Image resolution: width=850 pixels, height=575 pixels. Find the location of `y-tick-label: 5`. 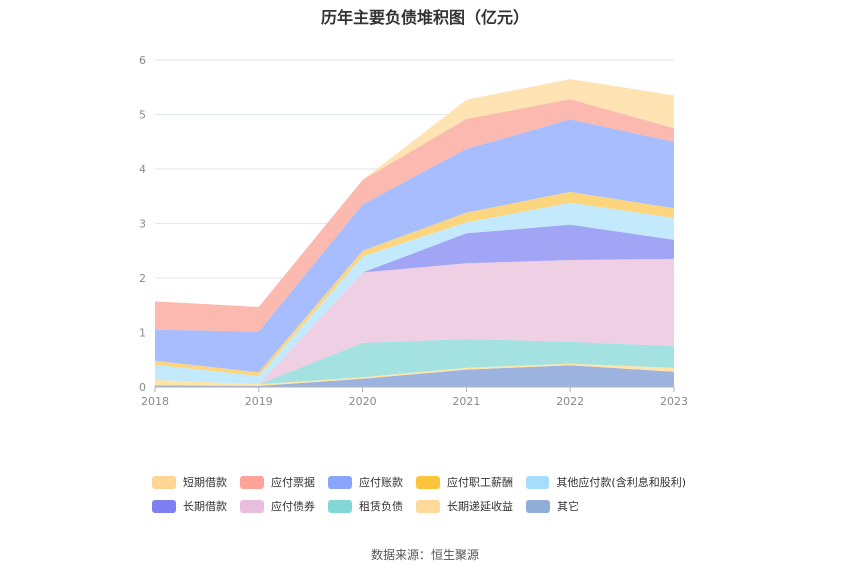

y-tick-label: 5 is located at coordinates (142, 115).